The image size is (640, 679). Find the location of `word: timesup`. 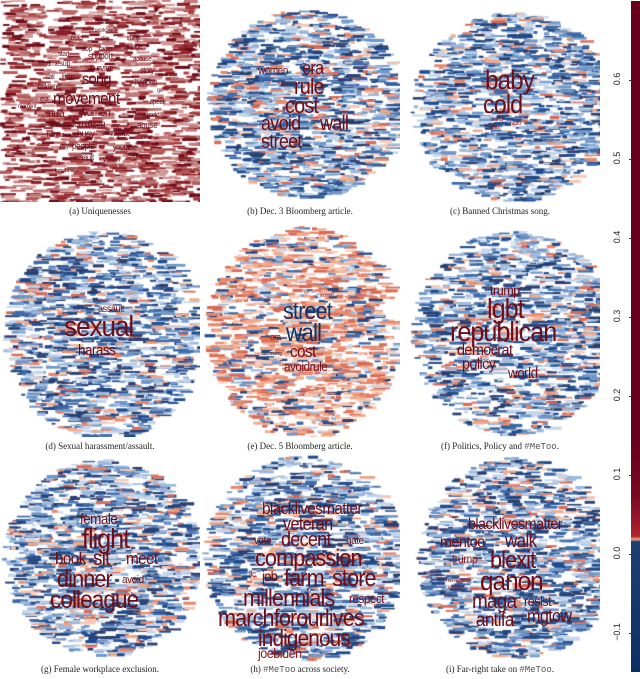

word: timesup is located at coordinates (59, 63).